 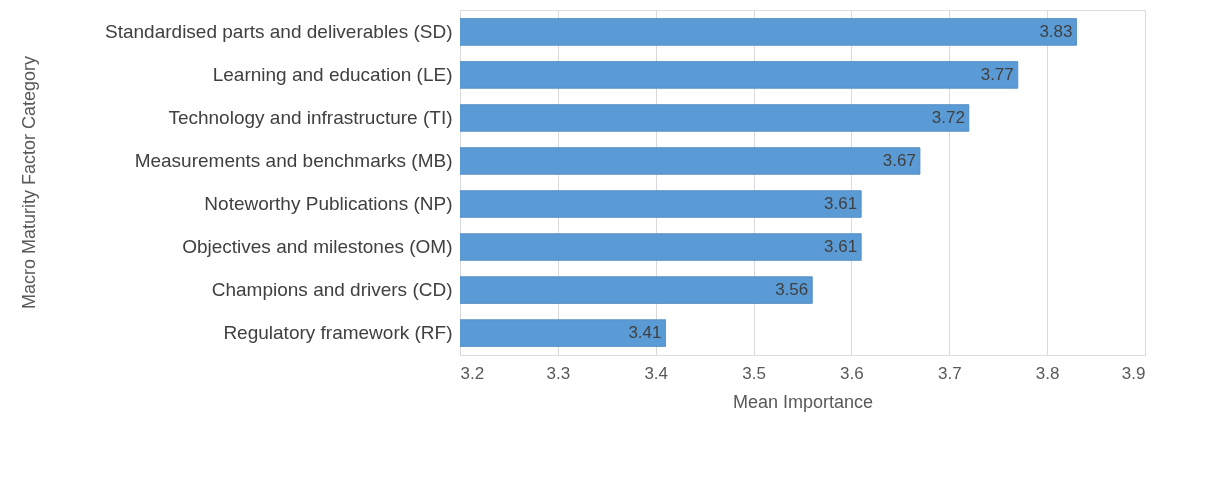 What do you see at coordinates (803, 401) in the screenshot?
I see `x-axis-title: Mean Importance` at bounding box center [803, 401].